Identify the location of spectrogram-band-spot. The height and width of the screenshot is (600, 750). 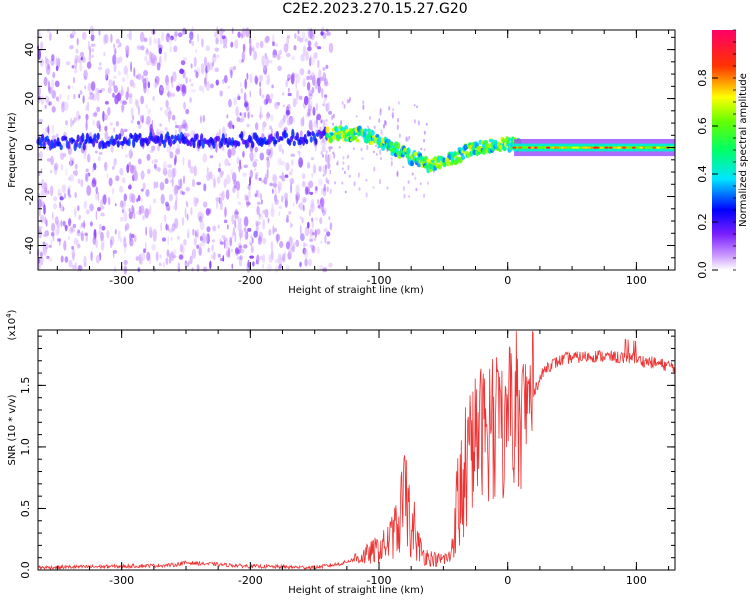
(615, 147).